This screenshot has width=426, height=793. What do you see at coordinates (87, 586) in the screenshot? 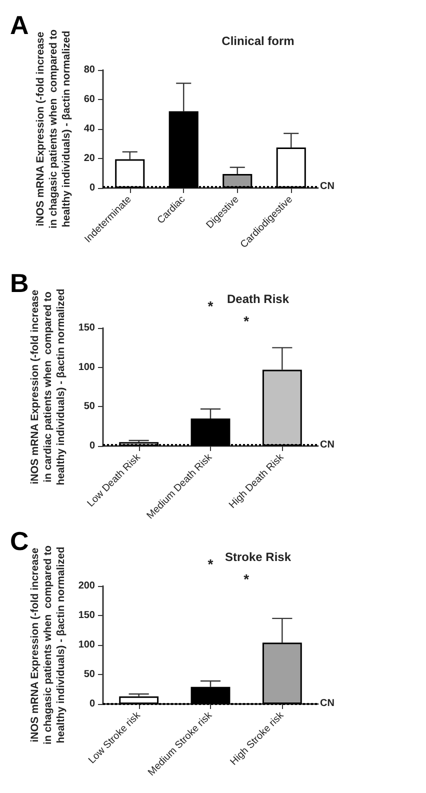
I see `y-tick-label: 200` at bounding box center [87, 586].